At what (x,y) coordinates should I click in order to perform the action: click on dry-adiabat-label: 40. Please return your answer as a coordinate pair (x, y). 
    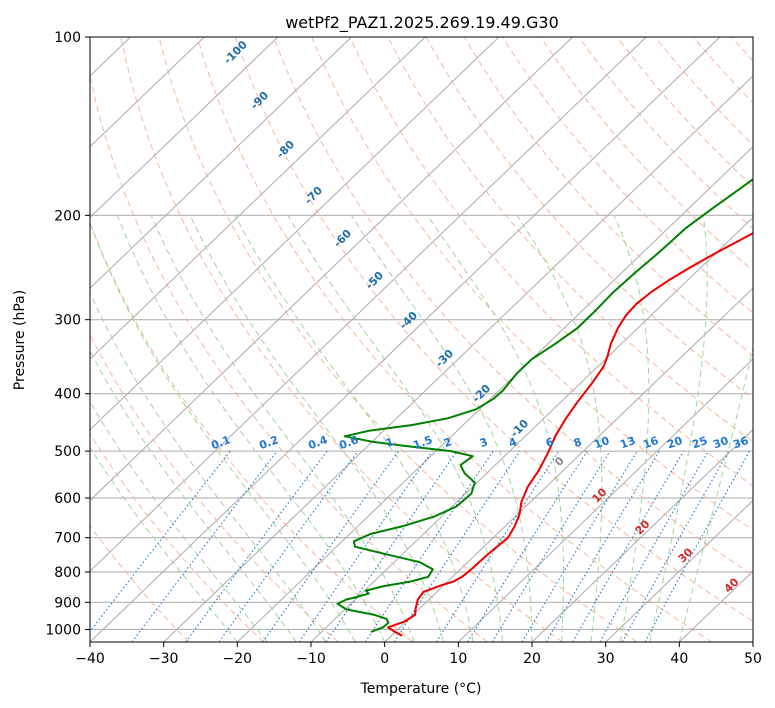
    Looking at the image, I should click on (732, 585).